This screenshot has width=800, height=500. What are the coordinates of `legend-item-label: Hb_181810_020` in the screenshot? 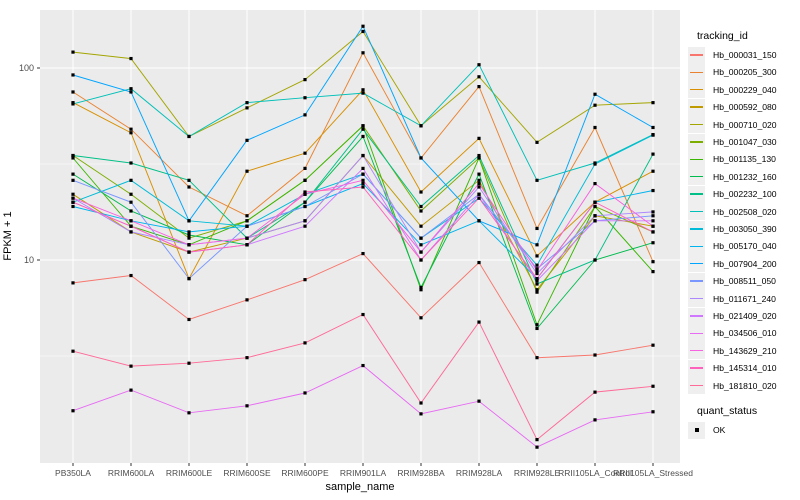 It's located at (745, 385).